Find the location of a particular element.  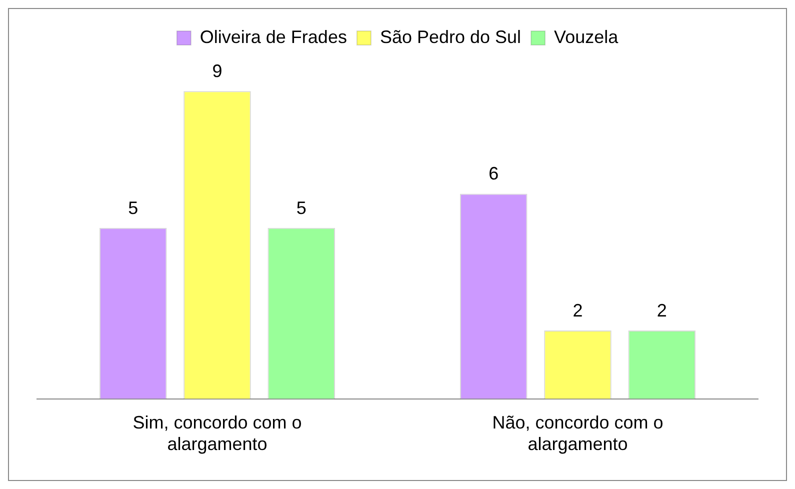

legend-label: Vouzela is located at coordinates (587, 36).